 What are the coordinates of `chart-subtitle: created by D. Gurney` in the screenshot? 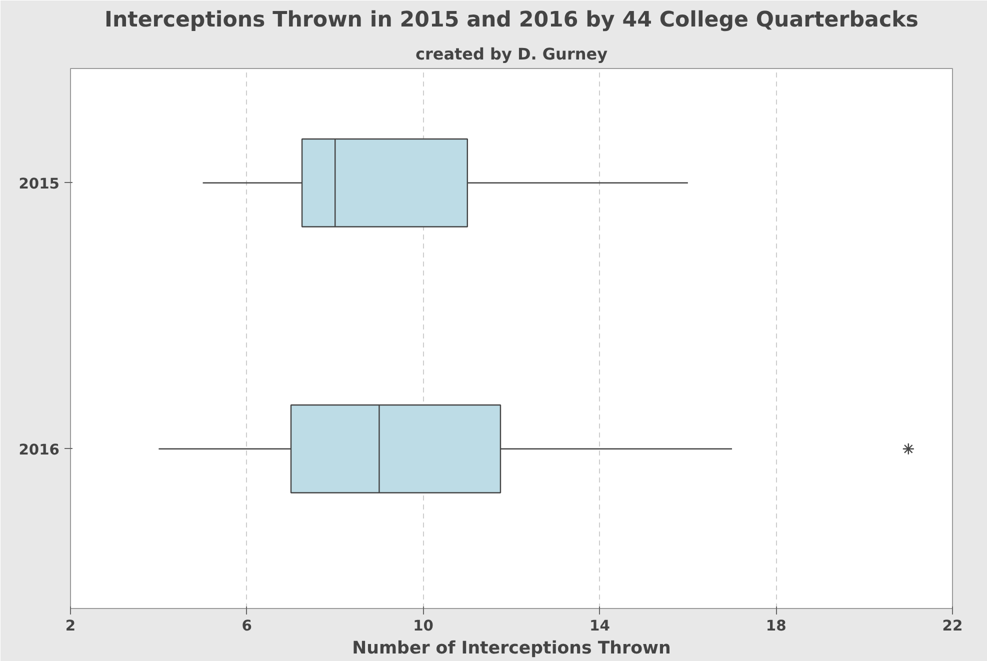 It's located at (511, 54).